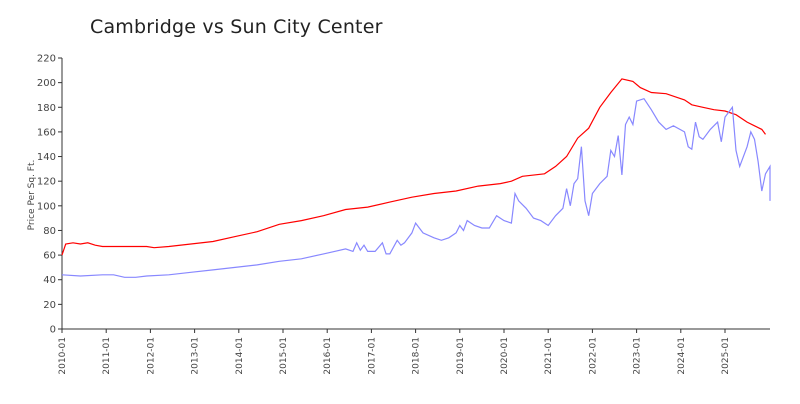  I want to click on x-tick-label: 2018-01, so click(417, 356).